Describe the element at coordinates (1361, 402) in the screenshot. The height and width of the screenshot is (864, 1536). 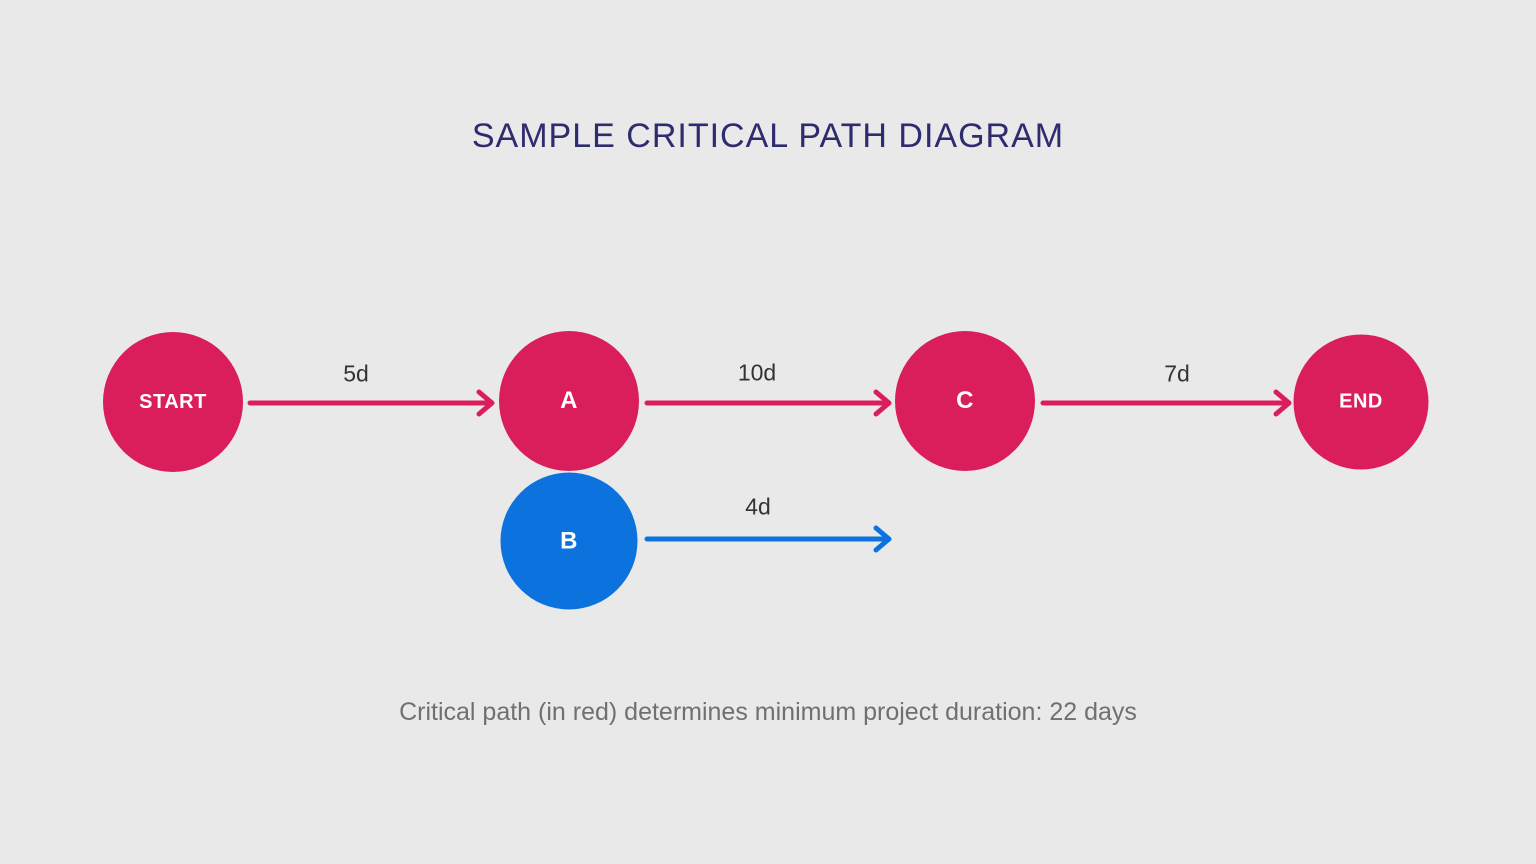
I see `node-end: END` at that location.